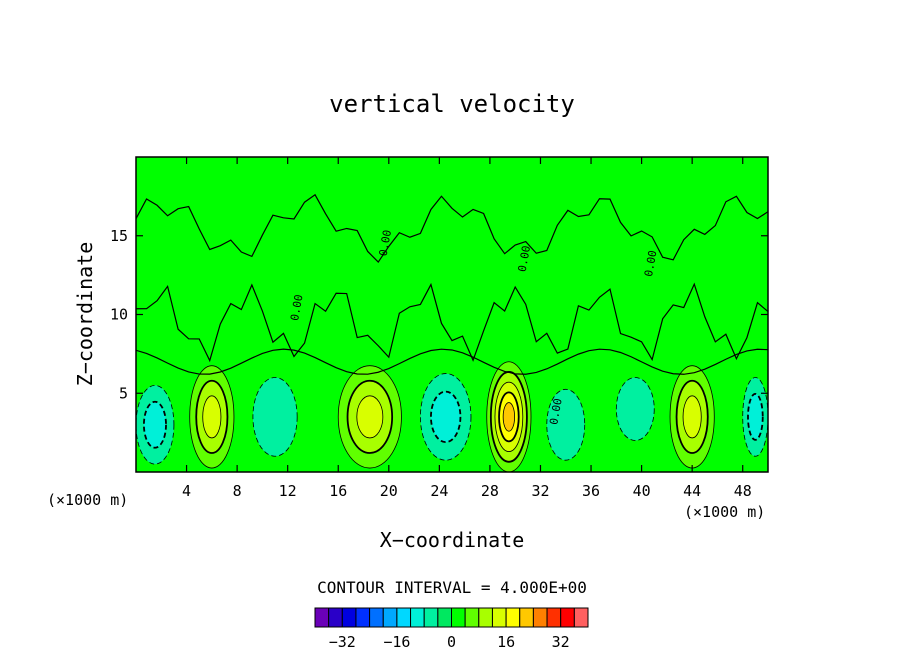  I want to click on x-tick-label: 48, so click(743, 491).